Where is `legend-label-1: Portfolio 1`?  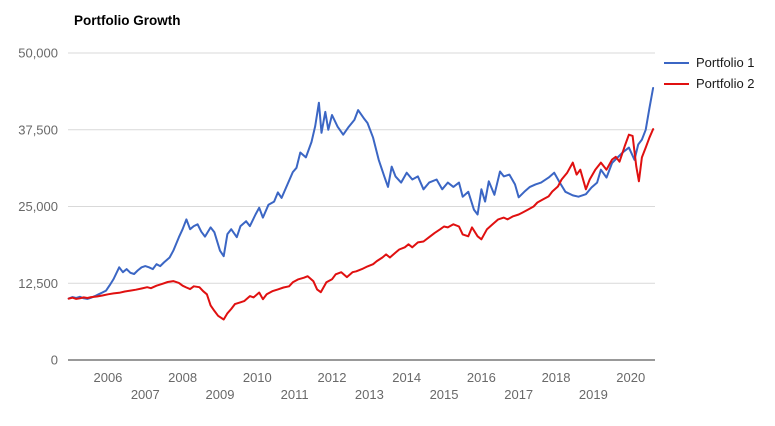
legend-label-1: Portfolio 1 is located at coordinates (725, 62).